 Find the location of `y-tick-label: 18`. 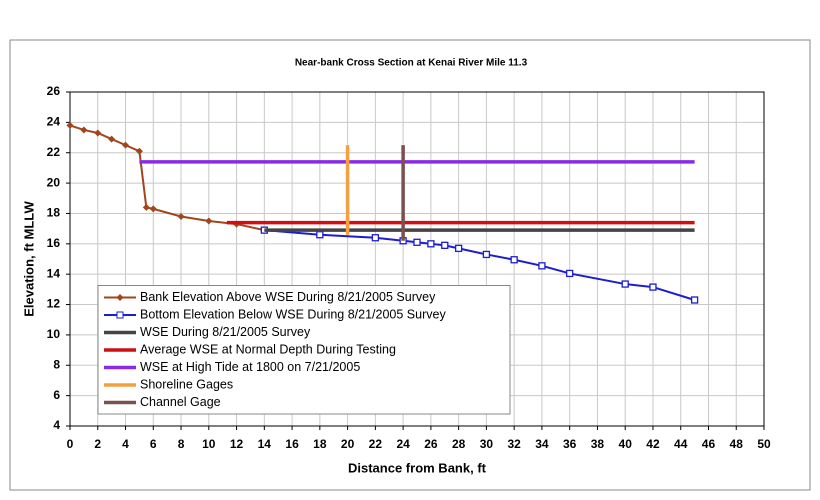

y-tick-label: 18 is located at coordinates (54, 213).